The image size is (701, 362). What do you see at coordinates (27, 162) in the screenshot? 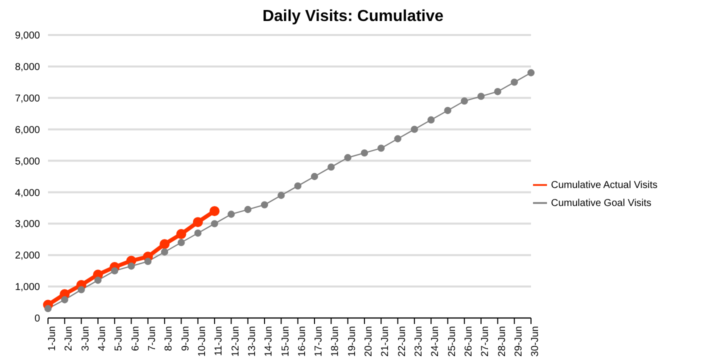
I see `y-tick-label: 5,000` at bounding box center [27, 162].